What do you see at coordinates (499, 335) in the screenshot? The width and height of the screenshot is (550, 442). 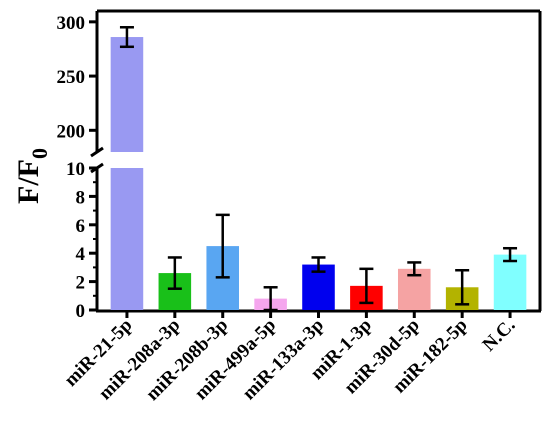 I see `category-label-8: N.C.` at bounding box center [499, 335].